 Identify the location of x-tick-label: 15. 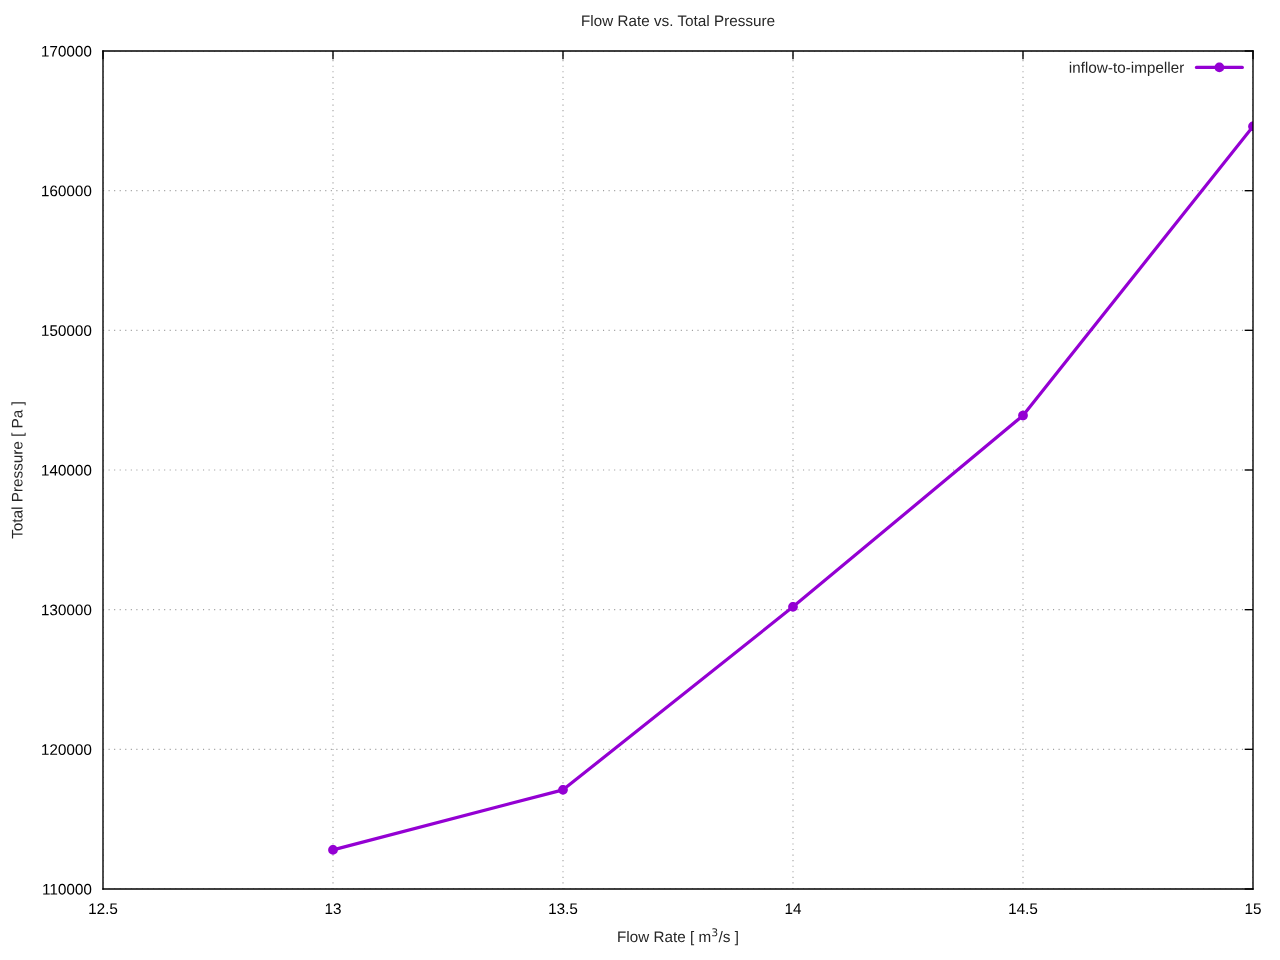
(1253, 909).